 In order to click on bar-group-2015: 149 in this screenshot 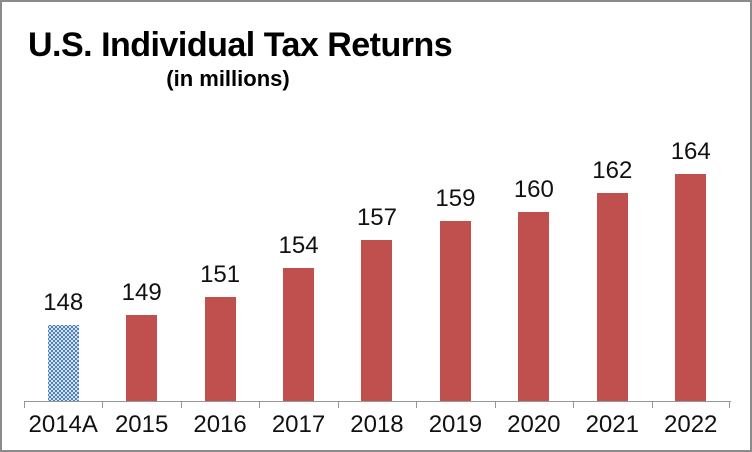, I will do `click(141, 266)`.